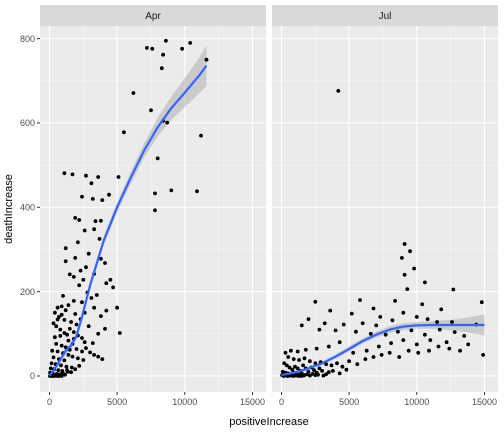  What do you see at coordinates (27, 39) in the screenshot?
I see `y-tick-label: 800` at bounding box center [27, 39].